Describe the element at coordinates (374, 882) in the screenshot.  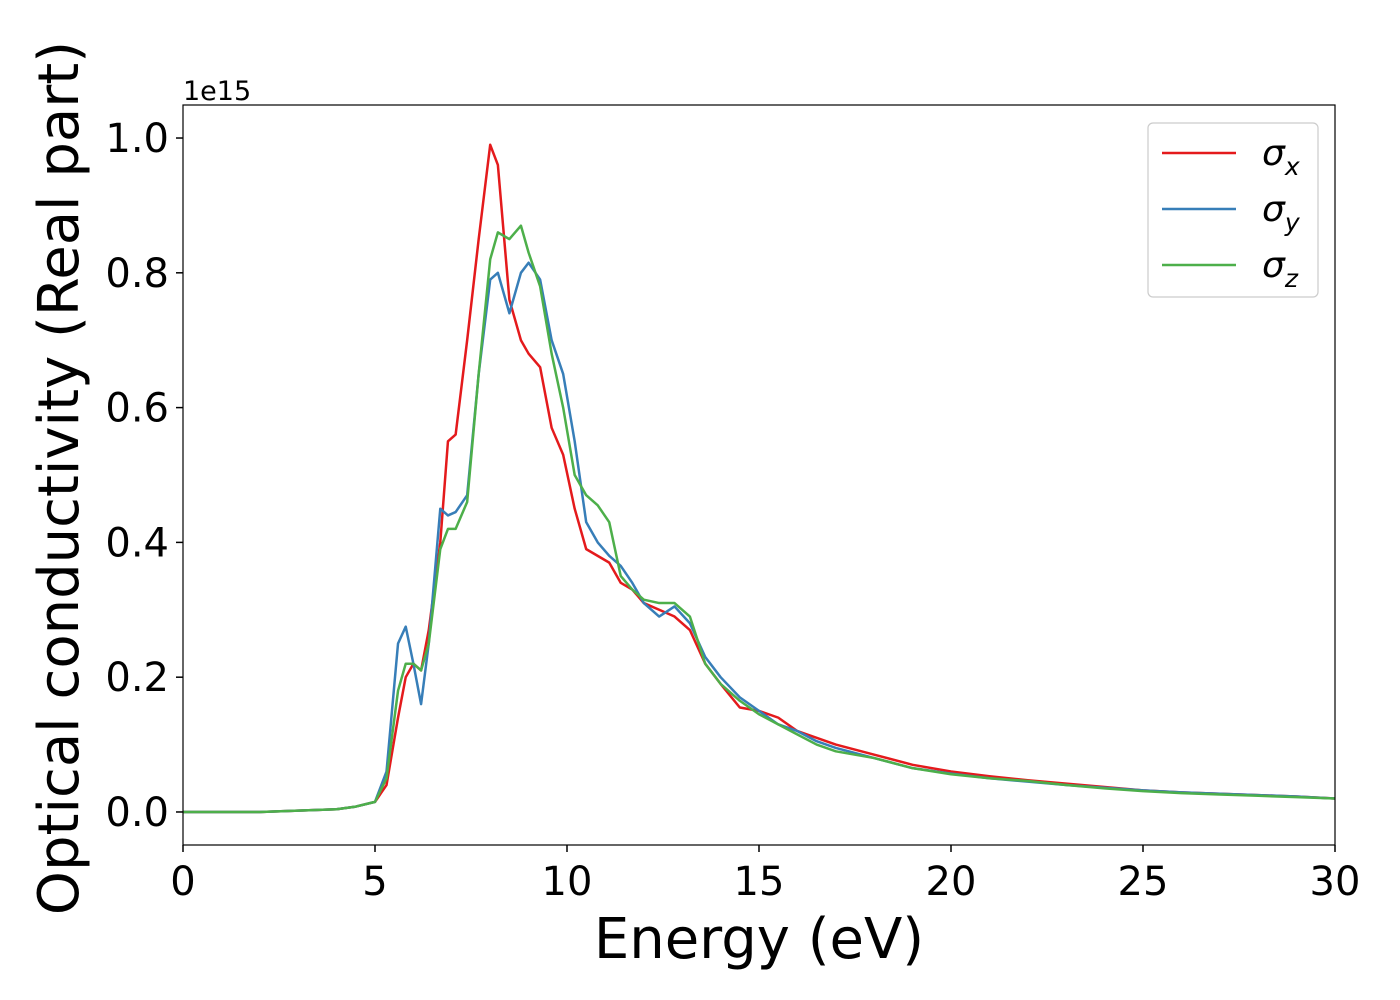
I see `x-tick-label: 5` at that location.